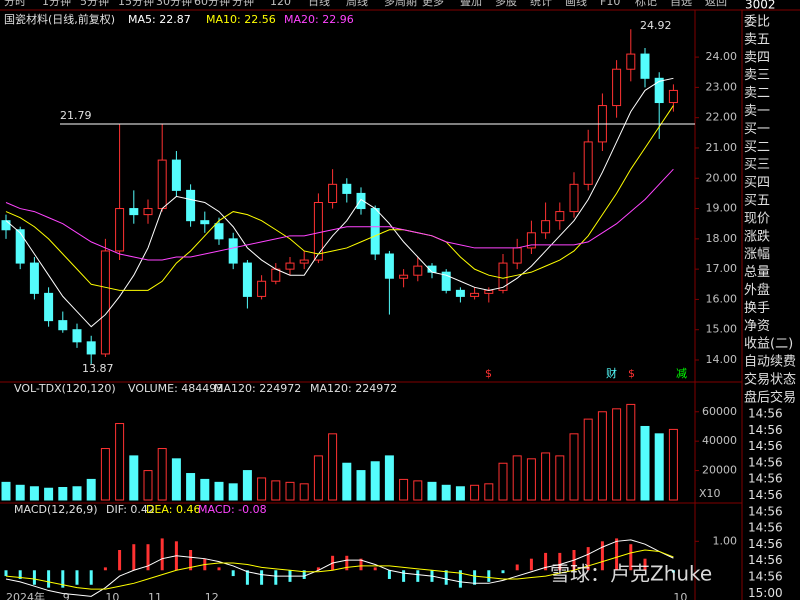 The height and width of the screenshot is (600, 800). What do you see at coordinates (59, 19) in the screenshot?
I see `chart-title: 国瓷材料(日线,前复权)` at bounding box center [59, 19].